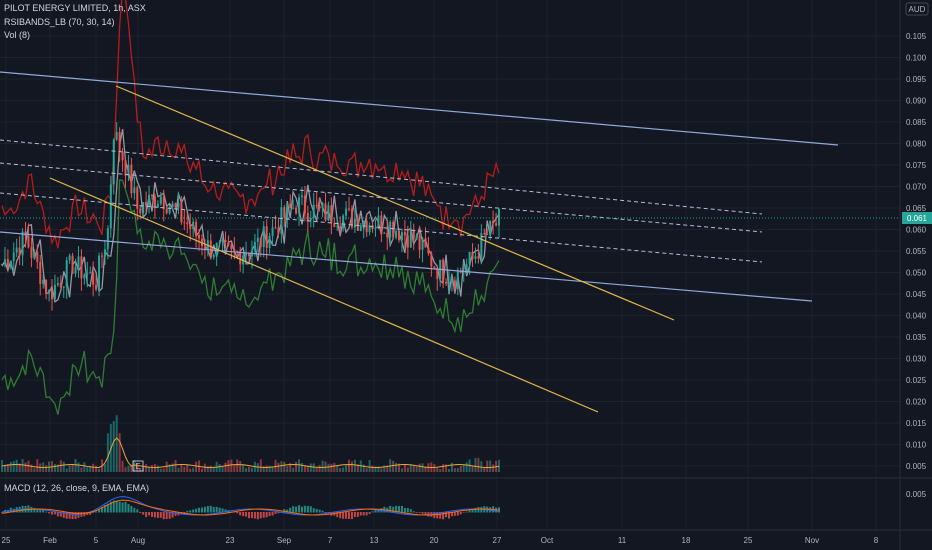  I want to click on symbol-title: PILOT ENERGY LIMITED, 1h, ASX, so click(75, 8).